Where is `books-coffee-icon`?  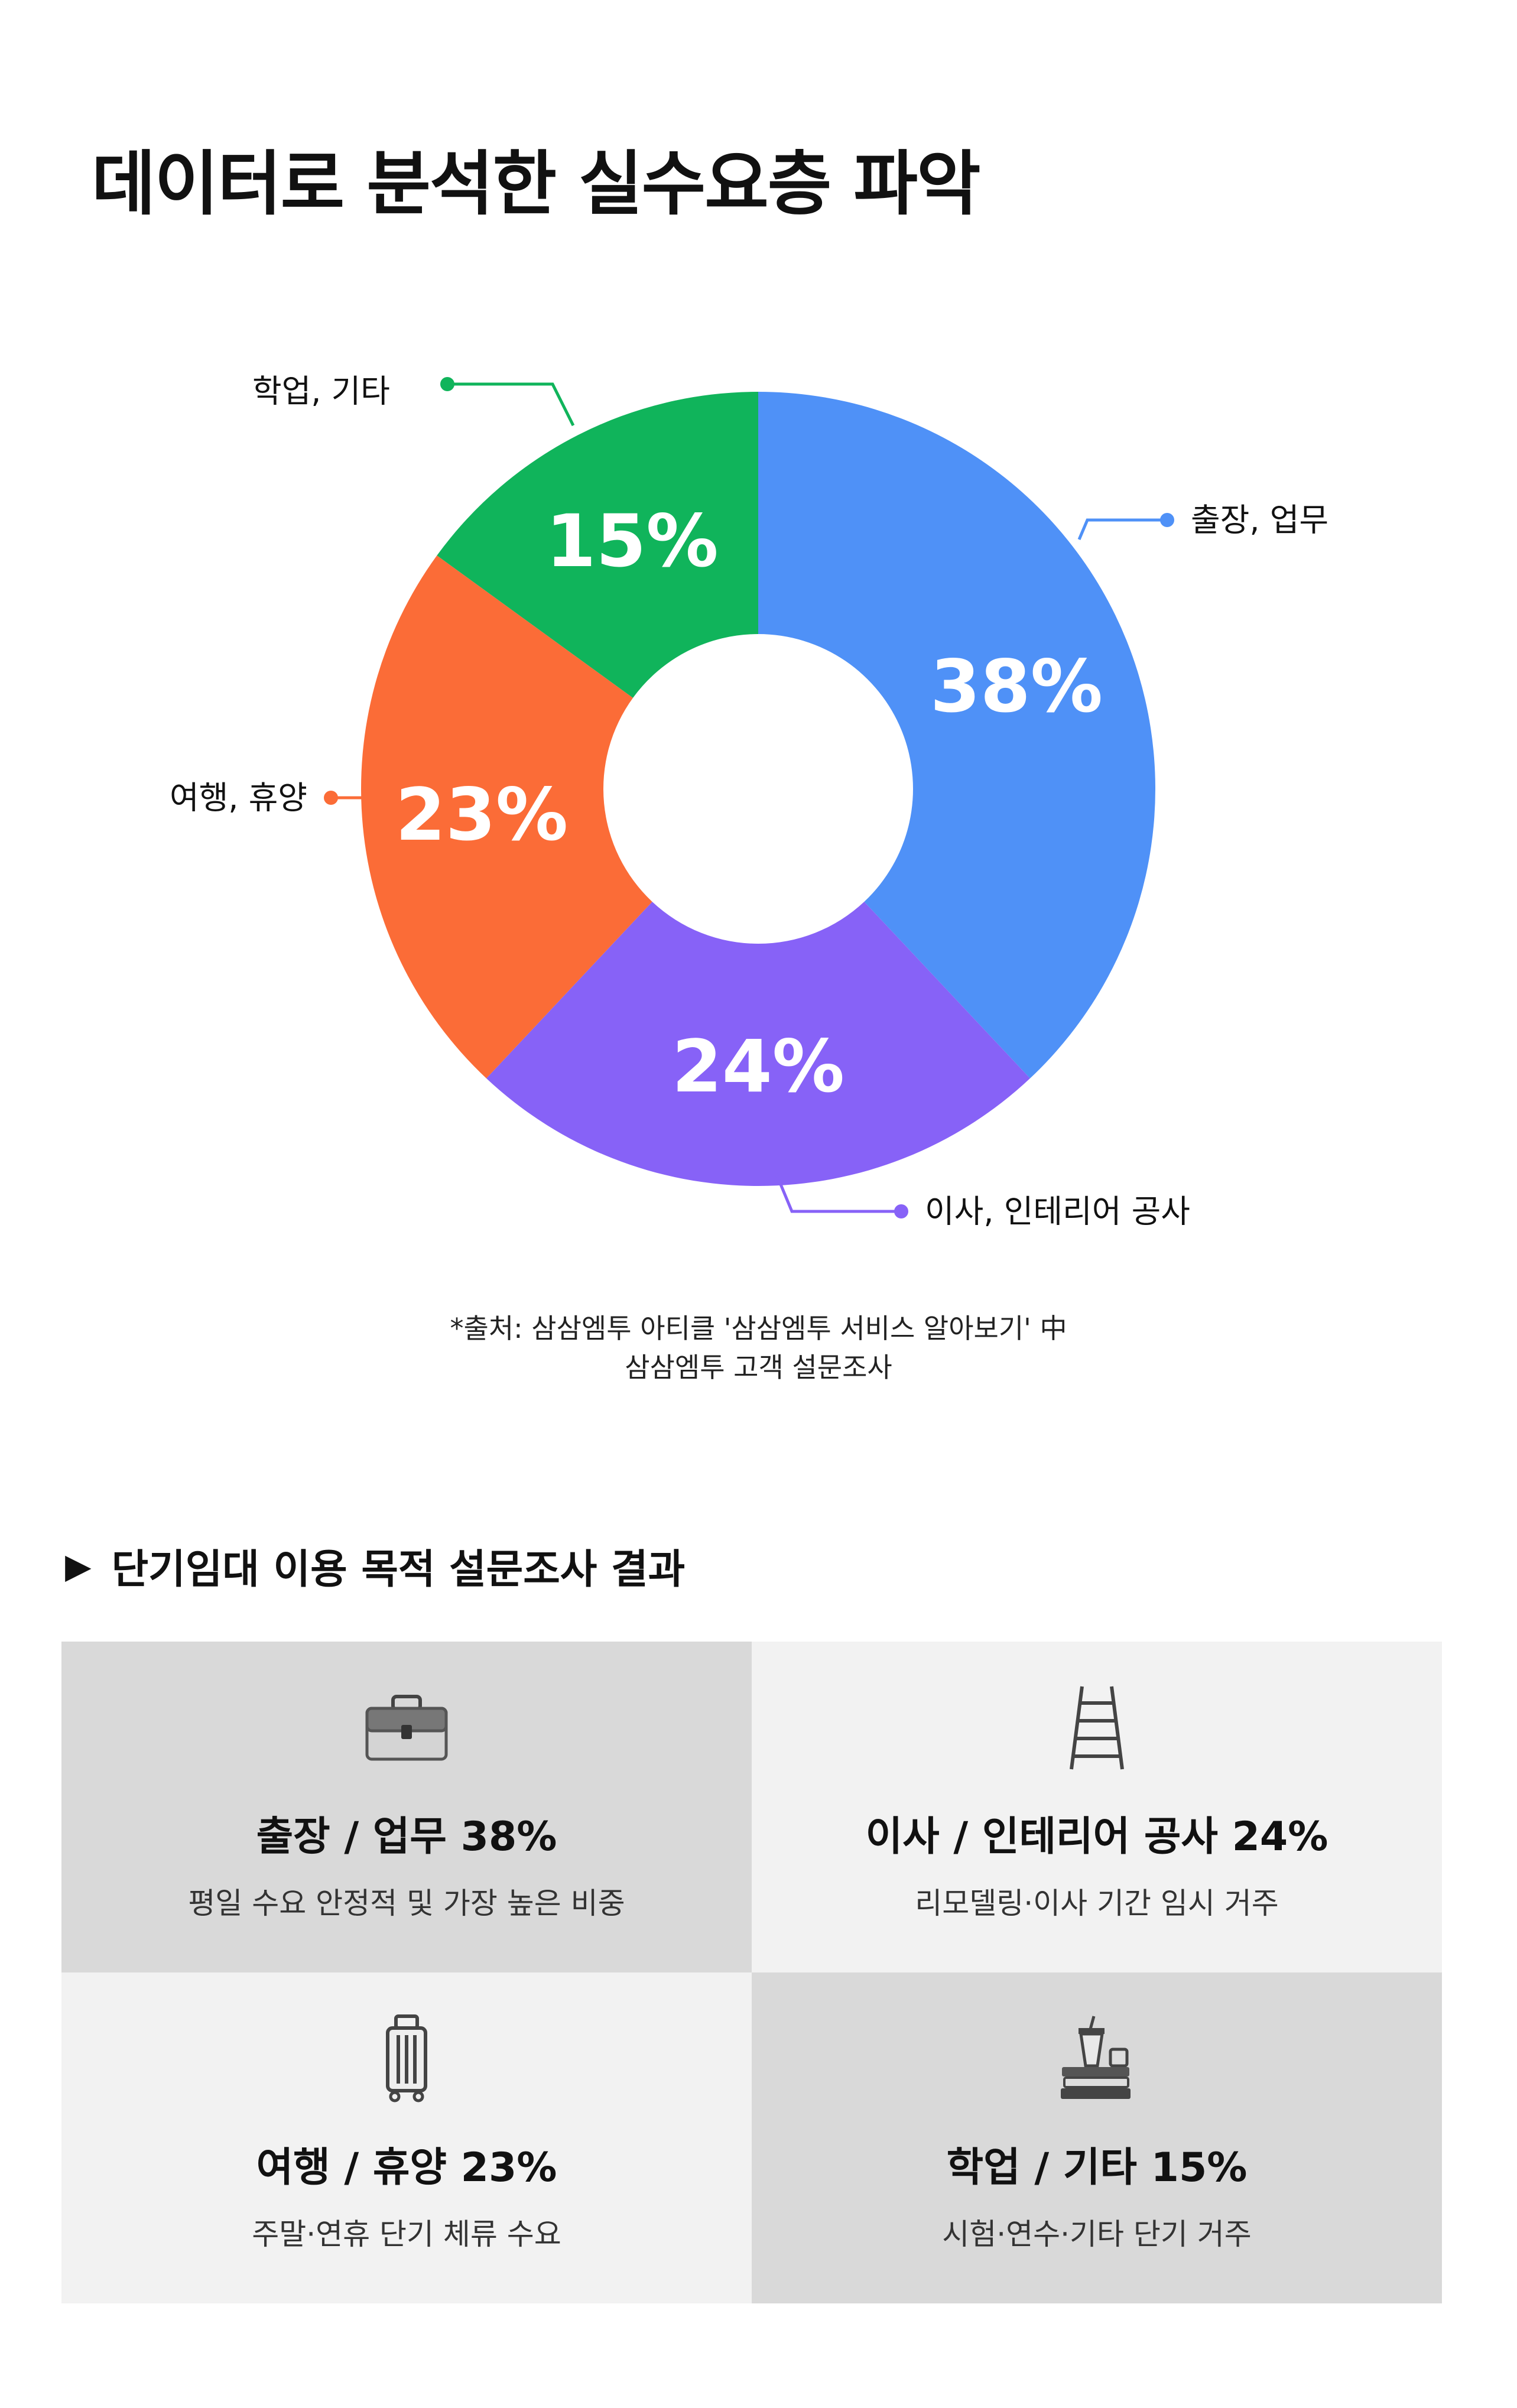
books-coffee-icon is located at coordinates (1097, 2057).